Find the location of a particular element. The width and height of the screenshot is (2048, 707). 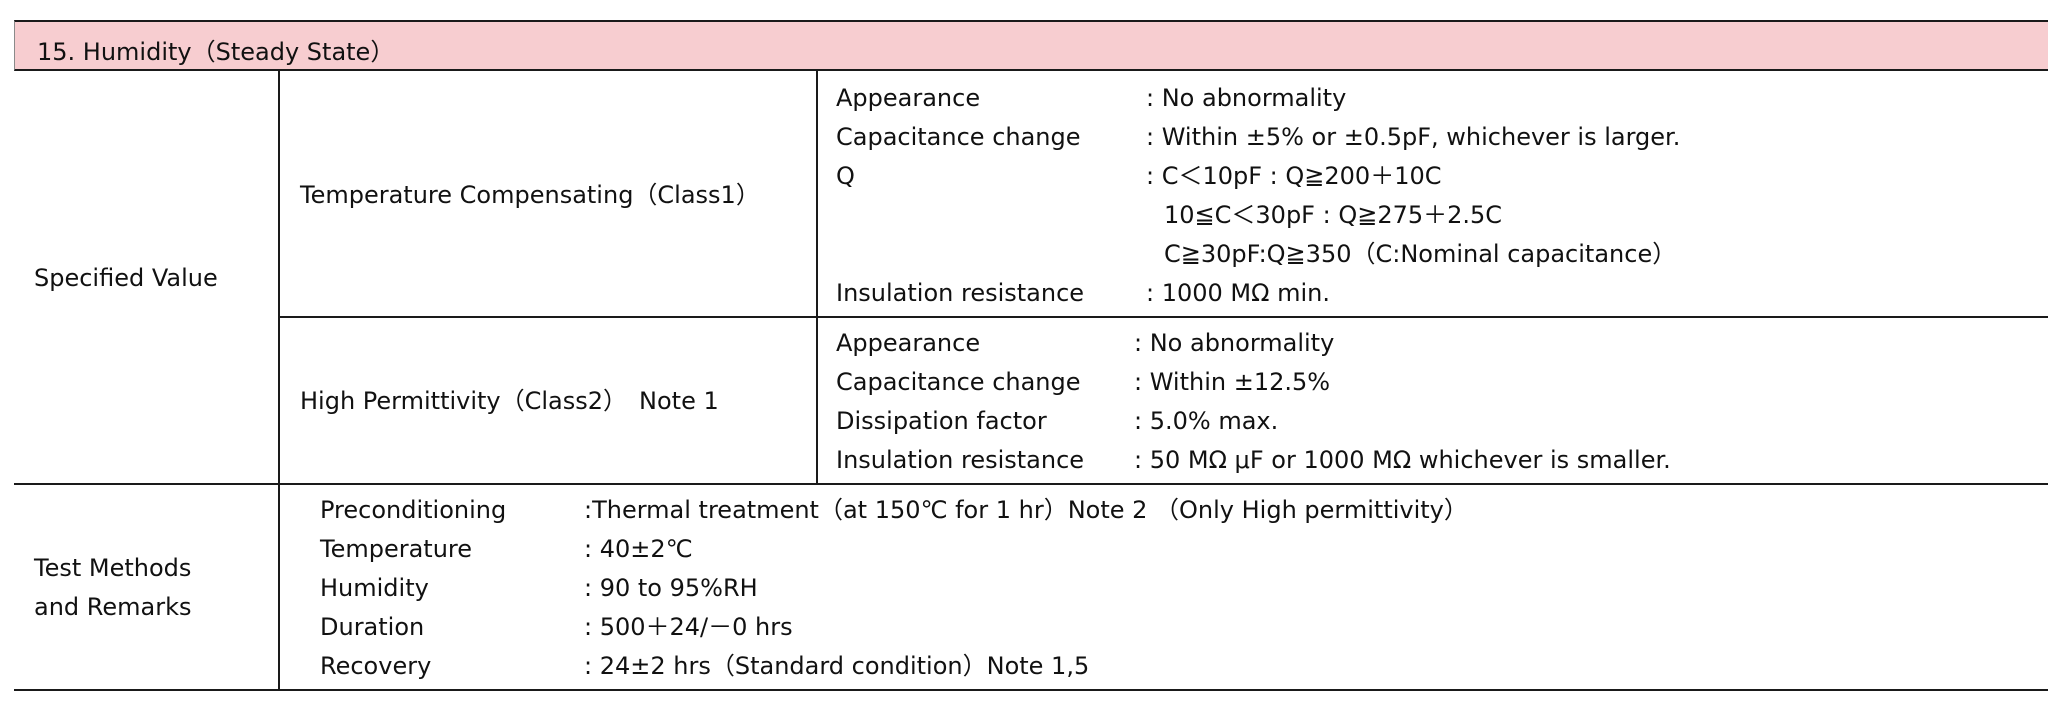

recovery-value: : 24±2 hrs（Standard condition）Note 1,5 is located at coordinates (837, 666).